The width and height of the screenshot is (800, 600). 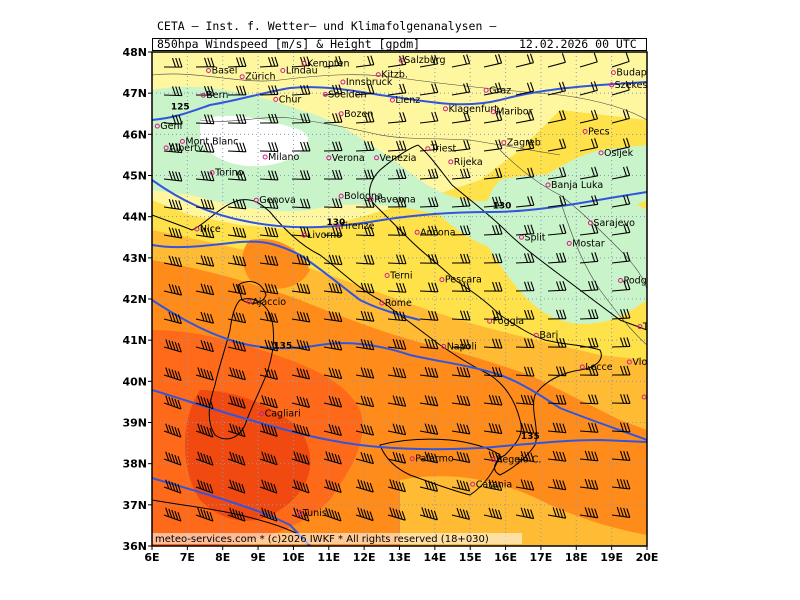 I want to click on city-label: Split, so click(x=534, y=237).